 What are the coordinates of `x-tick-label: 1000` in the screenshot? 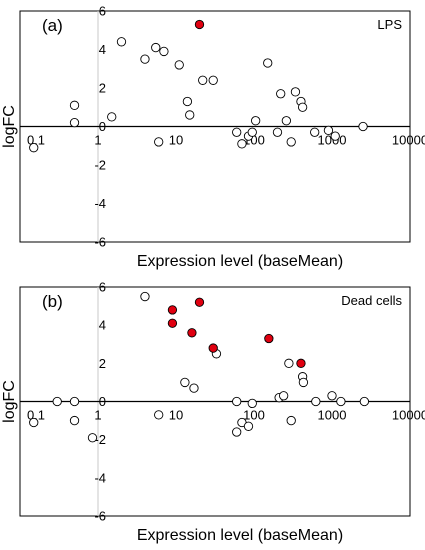 It's located at (332, 415).